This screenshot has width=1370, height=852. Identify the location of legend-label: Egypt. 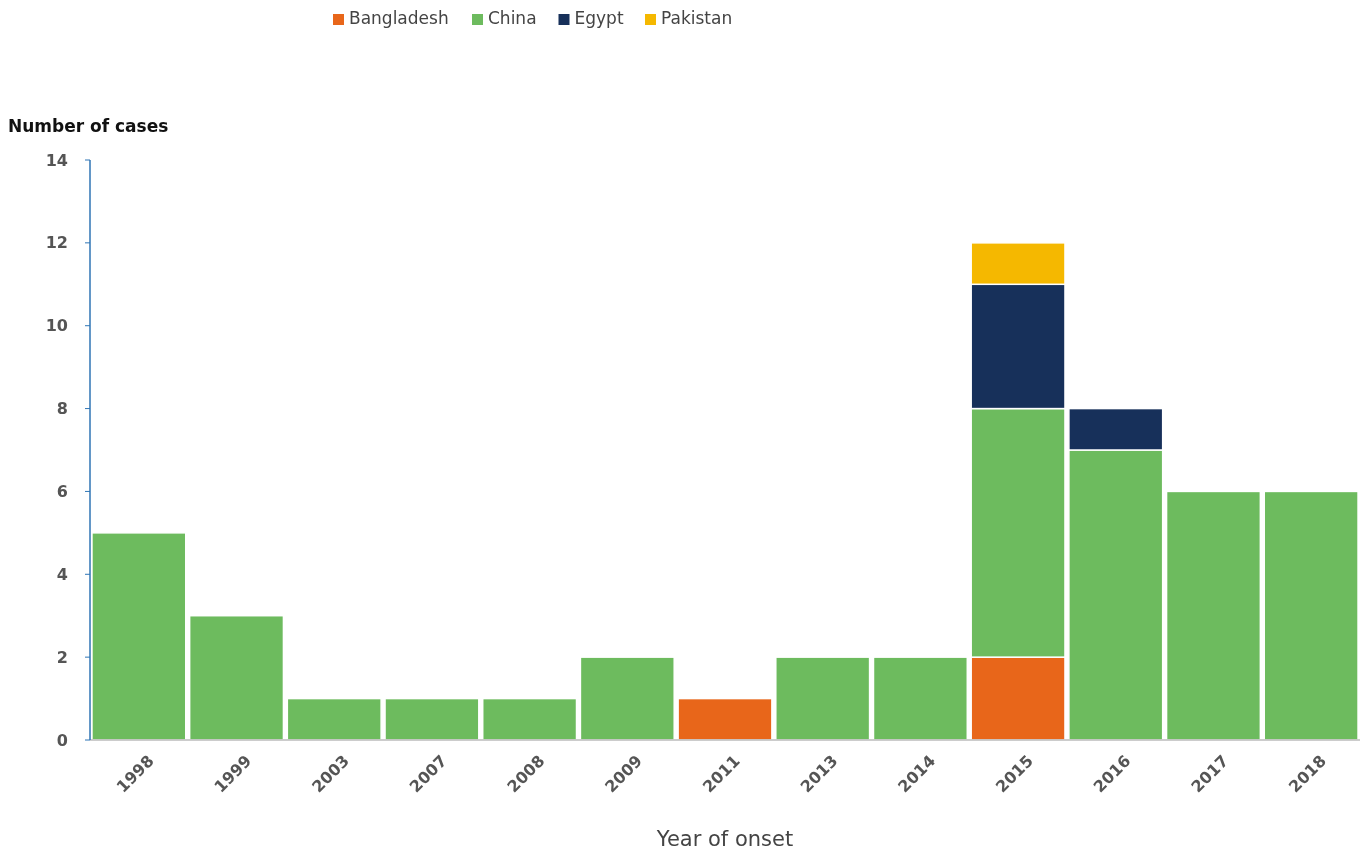
(599, 18).